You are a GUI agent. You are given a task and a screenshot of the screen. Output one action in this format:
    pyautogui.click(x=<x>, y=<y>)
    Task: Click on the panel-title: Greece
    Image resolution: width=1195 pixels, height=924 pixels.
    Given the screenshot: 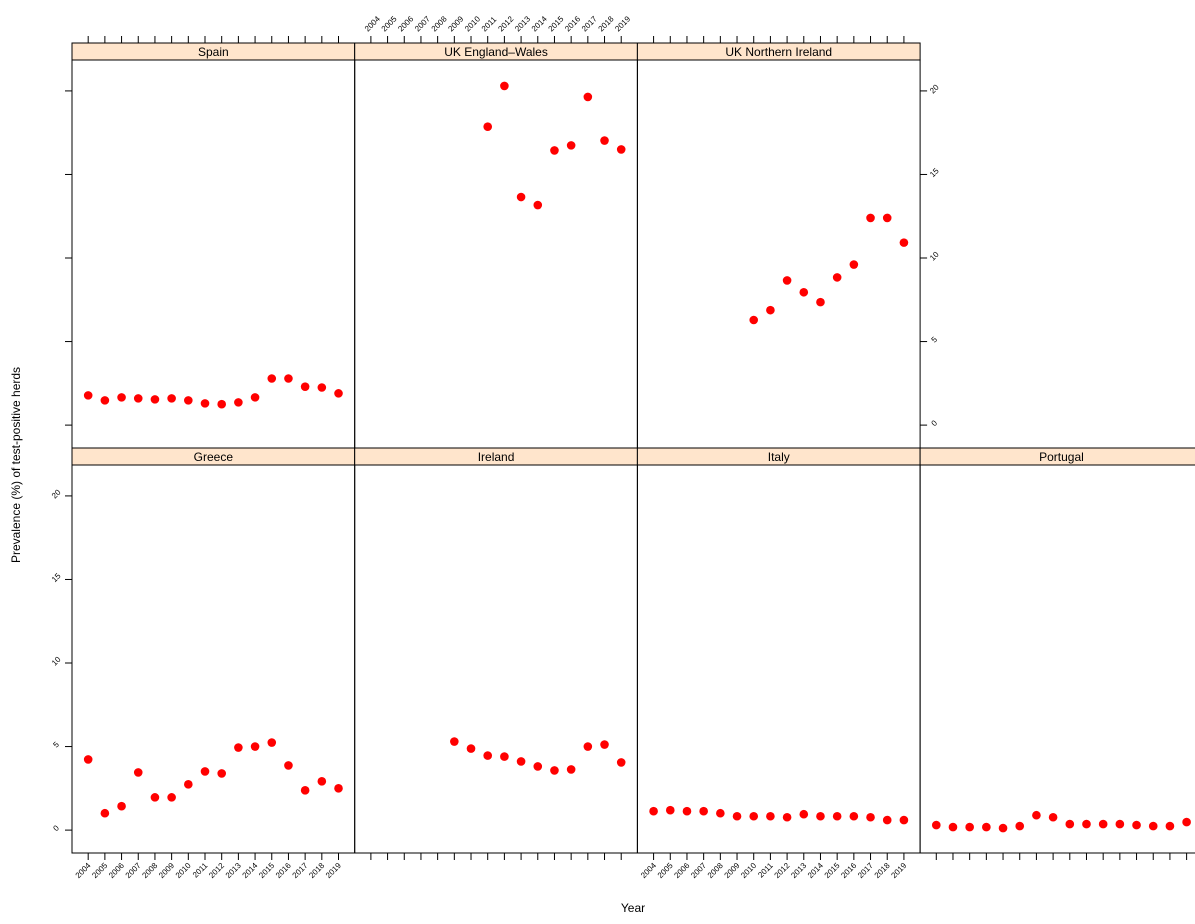 What is the action you would take?
    pyautogui.click(x=214, y=457)
    